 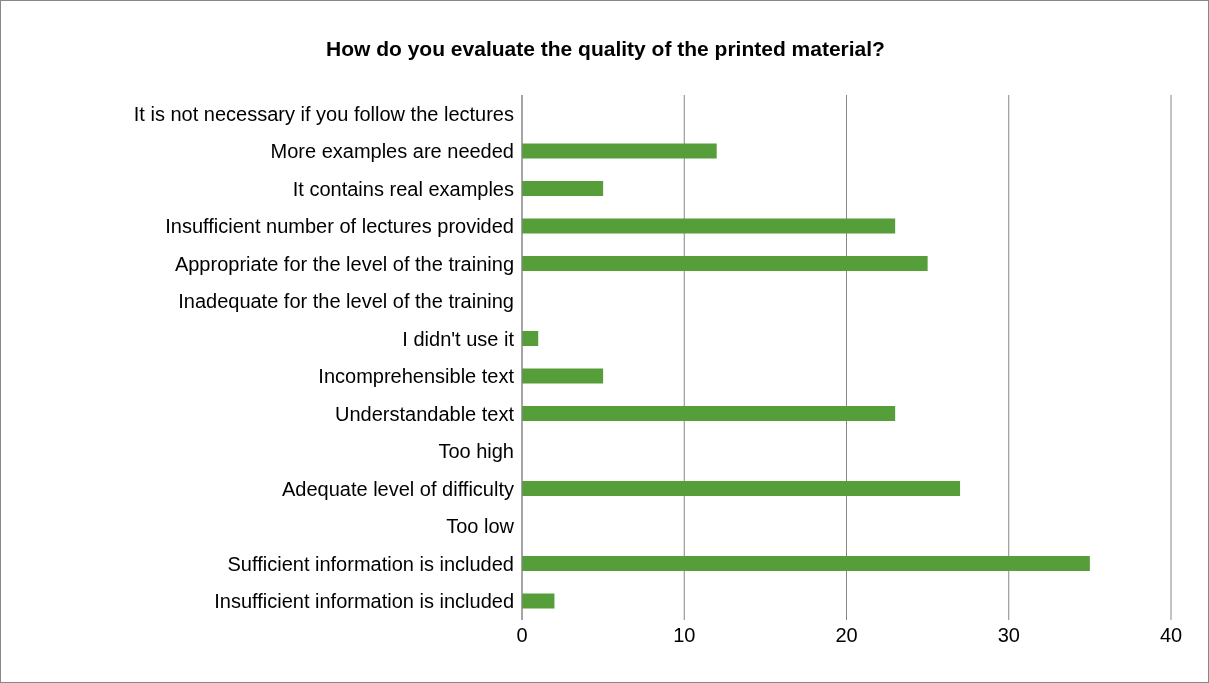 I want to click on x-tick-label: 10, so click(x=684, y=635).